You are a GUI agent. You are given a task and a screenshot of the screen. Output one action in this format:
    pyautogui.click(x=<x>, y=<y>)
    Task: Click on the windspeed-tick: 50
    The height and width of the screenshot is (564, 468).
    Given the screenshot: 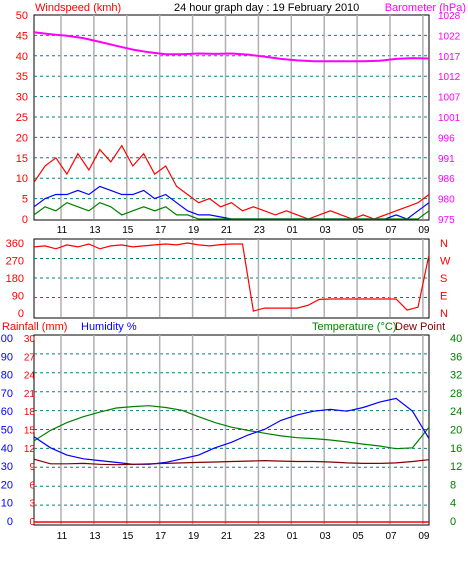 What is the action you would take?
    pyautogui.click(x=22, y=16)
    